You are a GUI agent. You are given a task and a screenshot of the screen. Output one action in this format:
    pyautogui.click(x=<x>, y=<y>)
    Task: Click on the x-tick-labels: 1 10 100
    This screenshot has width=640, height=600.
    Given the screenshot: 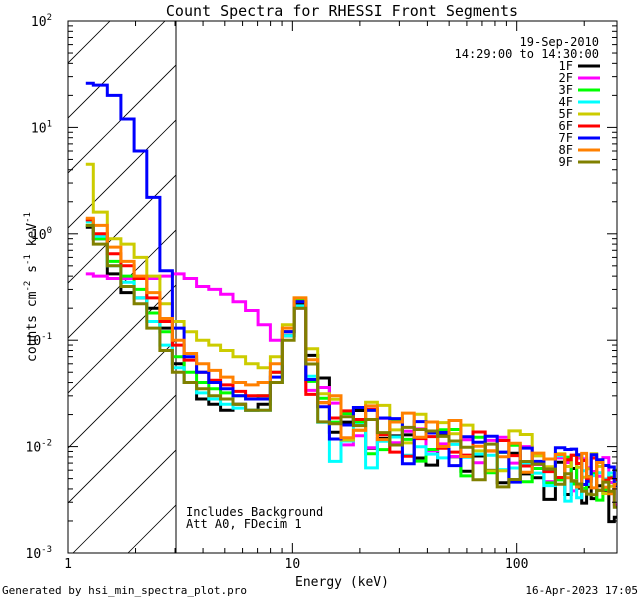 What is the action you would take?
    pyautogui.click(x=296, y=564)
    